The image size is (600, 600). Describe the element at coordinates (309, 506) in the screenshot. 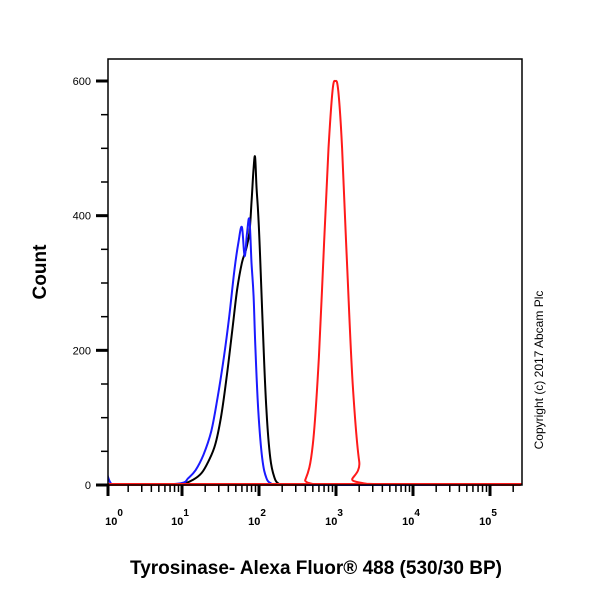

I see `x-axis: 10⁰ 10¹ 10² 10³ 10⁴ 10⁵` at that location.